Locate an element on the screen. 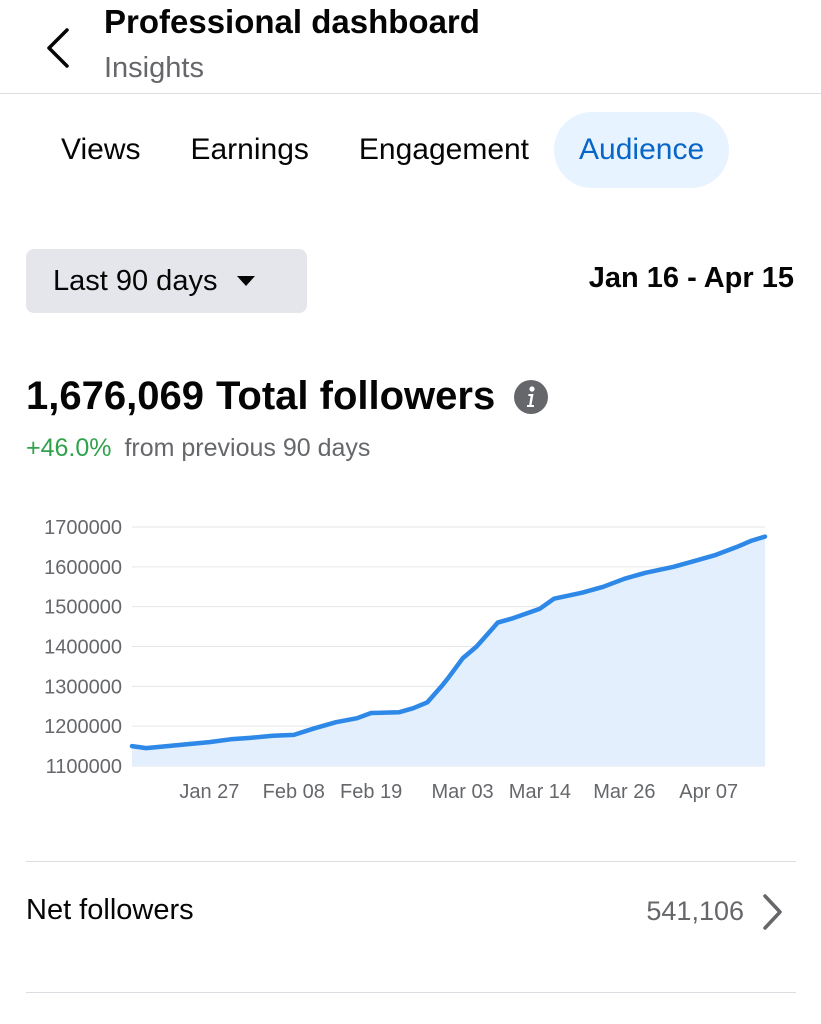  chart-y-tick-label: 1700000 is located at coordinates (83, 528).